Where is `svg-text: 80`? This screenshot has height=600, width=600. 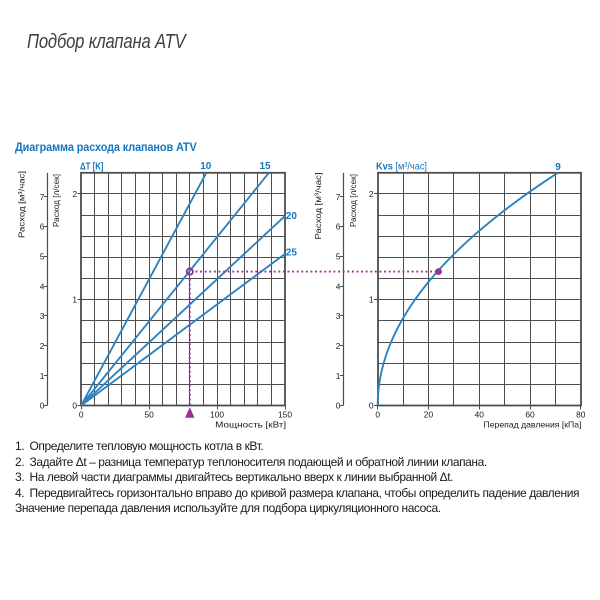
svg-text: 80 is located at coordinates (581, 415).